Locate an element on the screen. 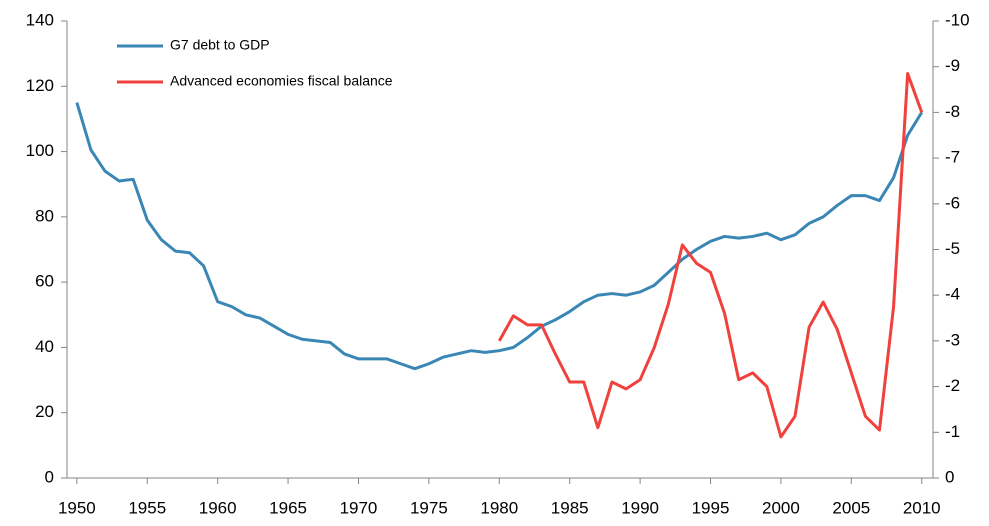 Image resolution: width=989 pixels, height=526 pixels. y2-tick-label: -3 is located at coordinates (952, 339).